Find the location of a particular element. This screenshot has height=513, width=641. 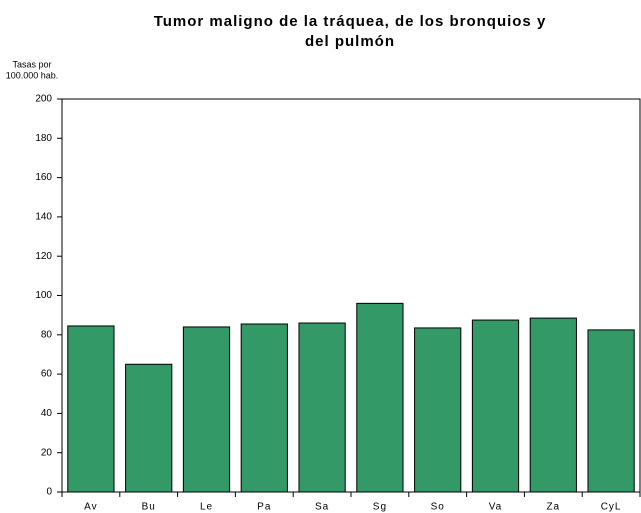

x-tick-label: So is located at coordinates (438, 507).